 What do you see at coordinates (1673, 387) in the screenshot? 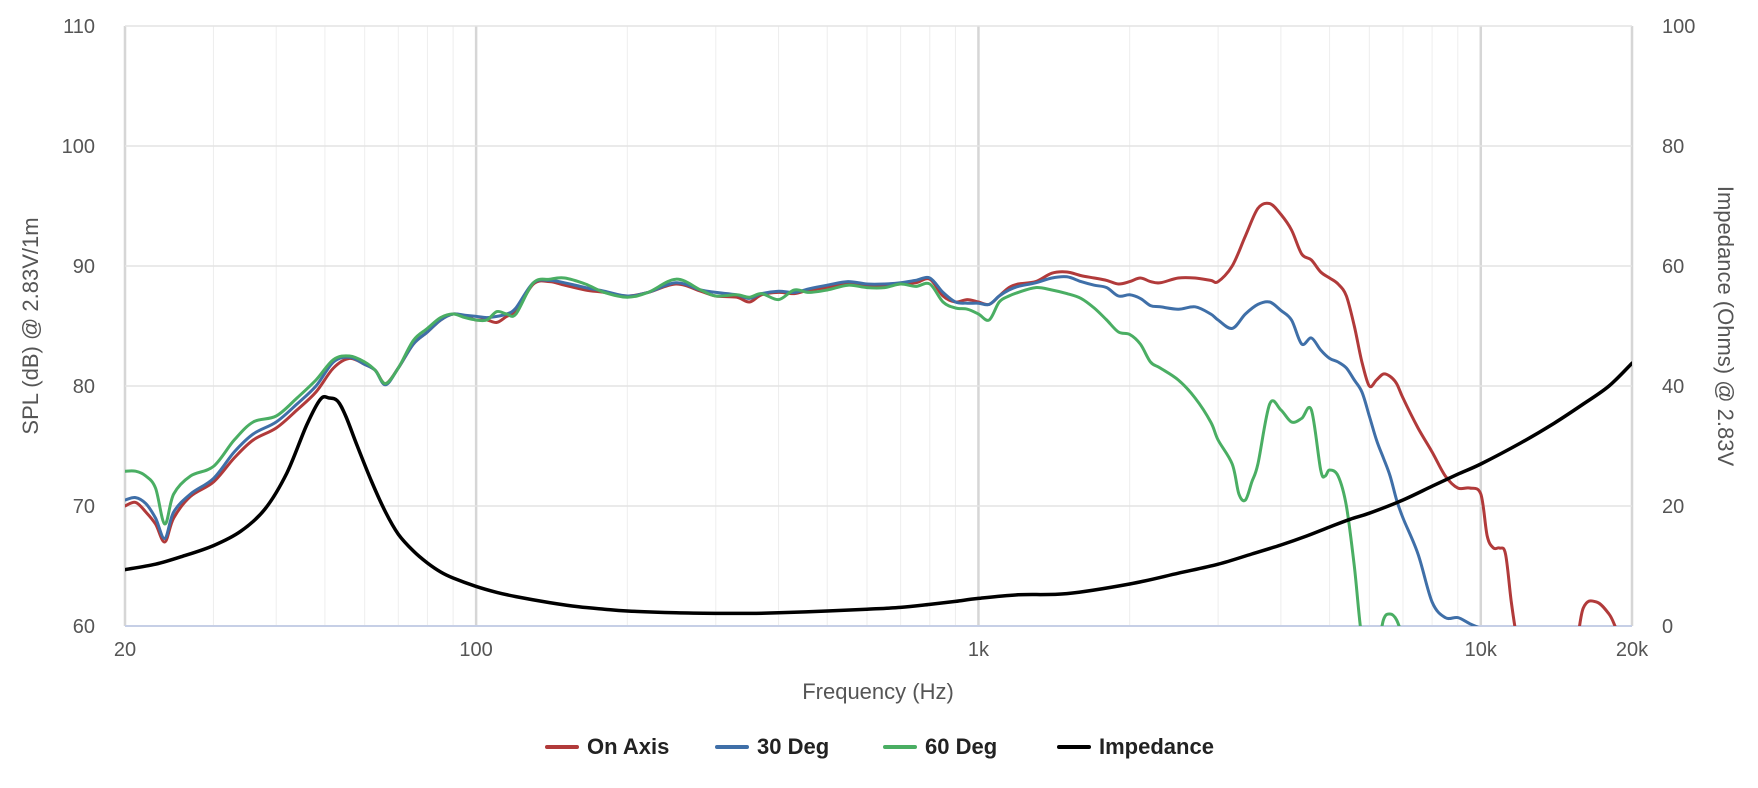
I see `y-right-tick-label-2: 40` at bounding box center [1673, 387].